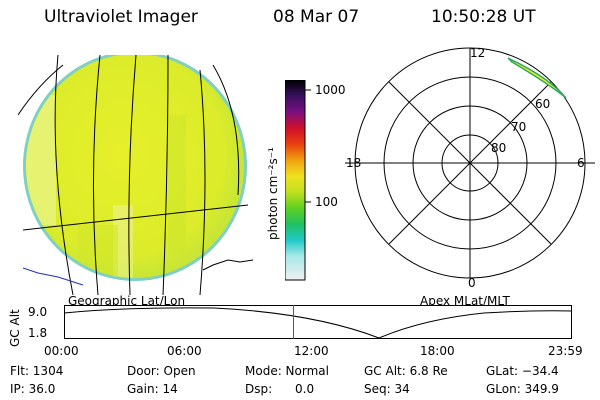  Describe the element at coordinates (387, 389) in the screenshot. I see `info-seq: Seq: 34` at that location.